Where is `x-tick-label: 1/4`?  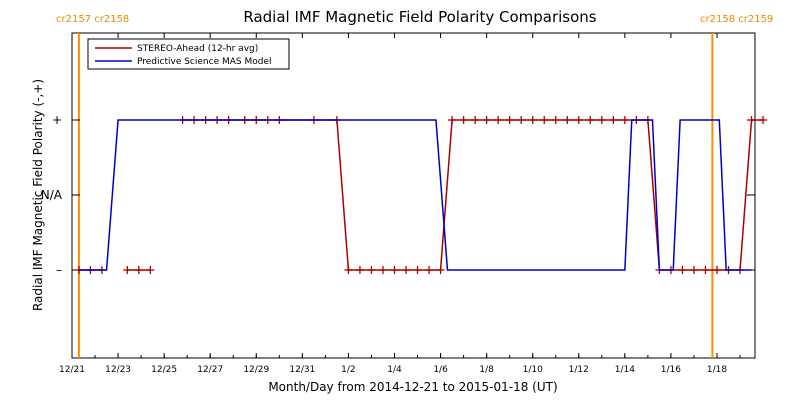
x-tick-label: 1/4 is located at coordinates (394, 370).